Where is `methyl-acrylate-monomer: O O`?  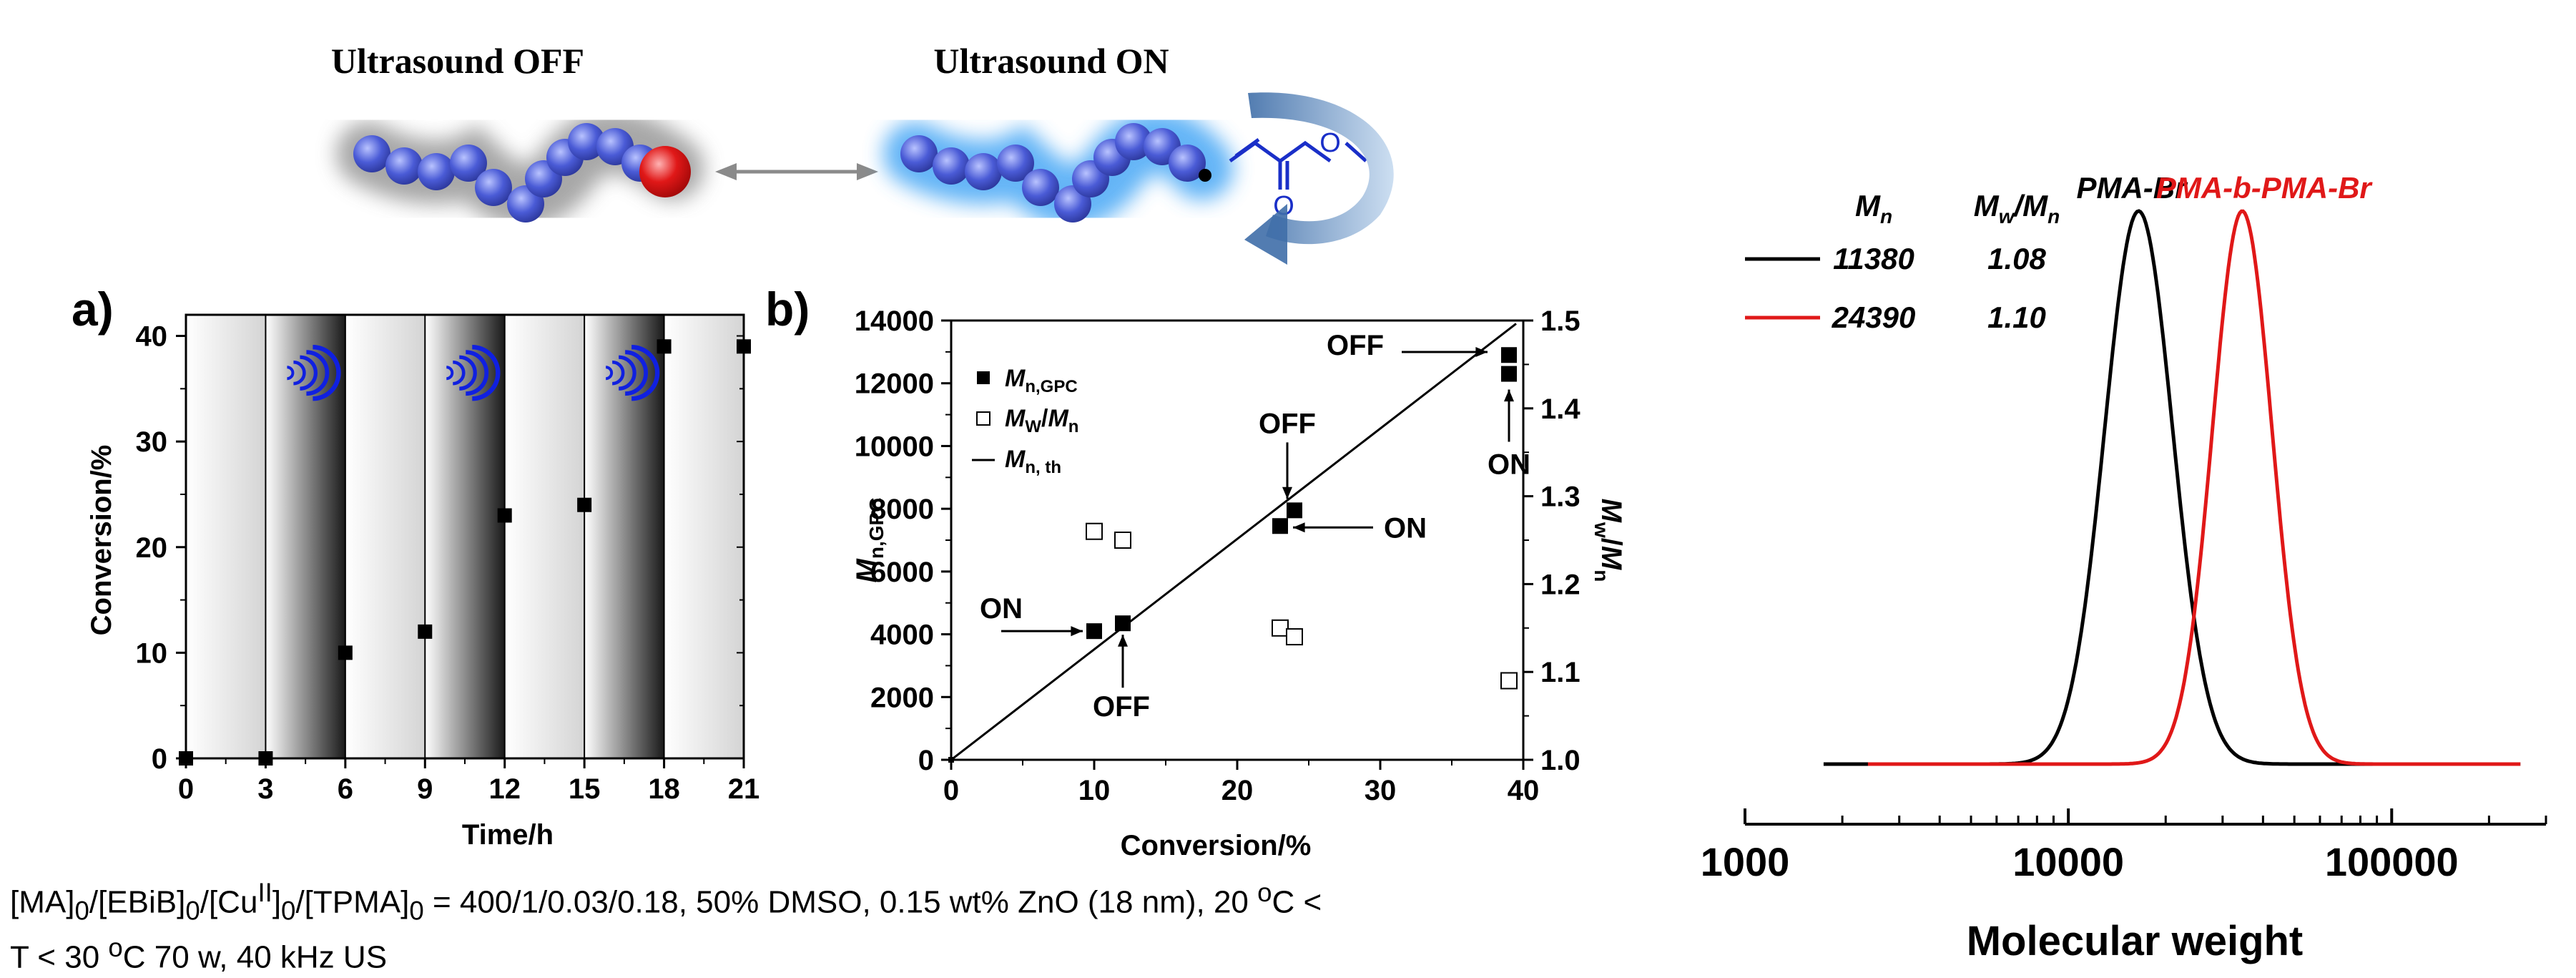 methyl-acrylate-monomer: O O is located at coordinates (1298, 175).